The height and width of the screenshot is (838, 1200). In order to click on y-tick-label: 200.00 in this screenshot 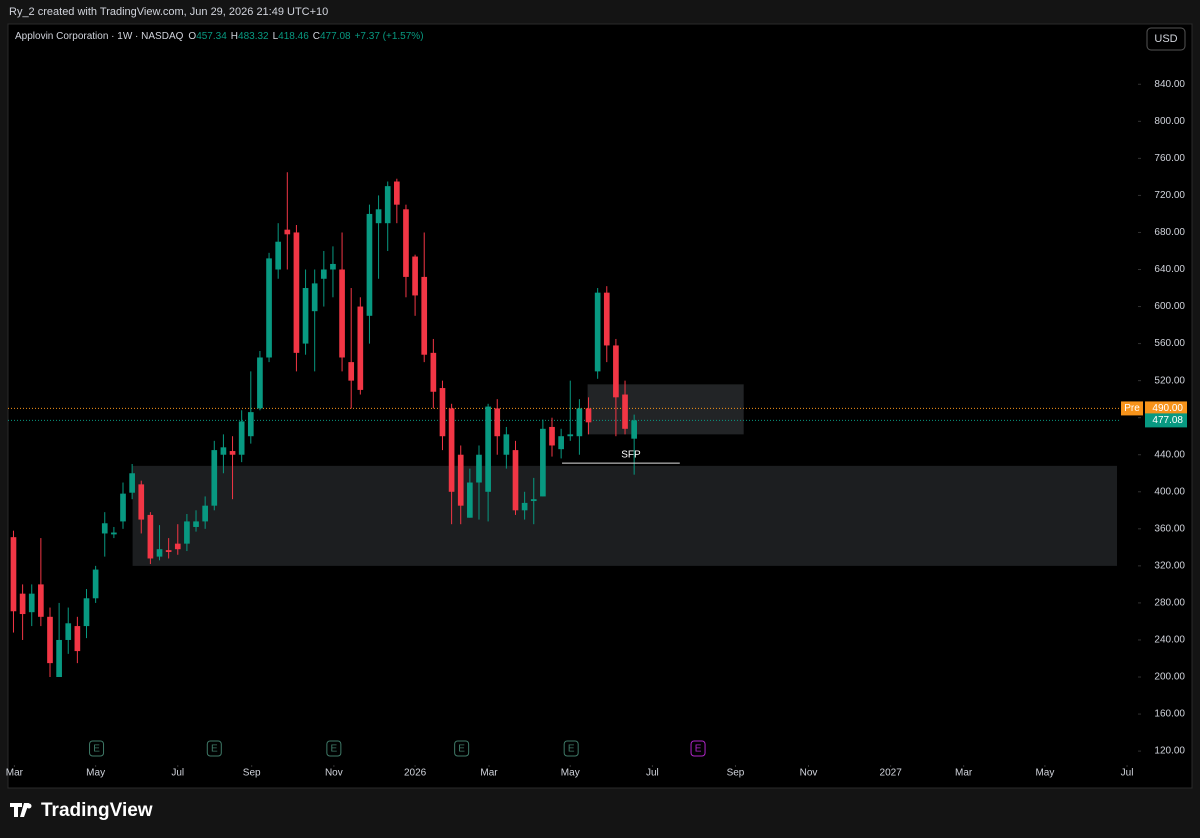, I will do `click(1169, 677)`.